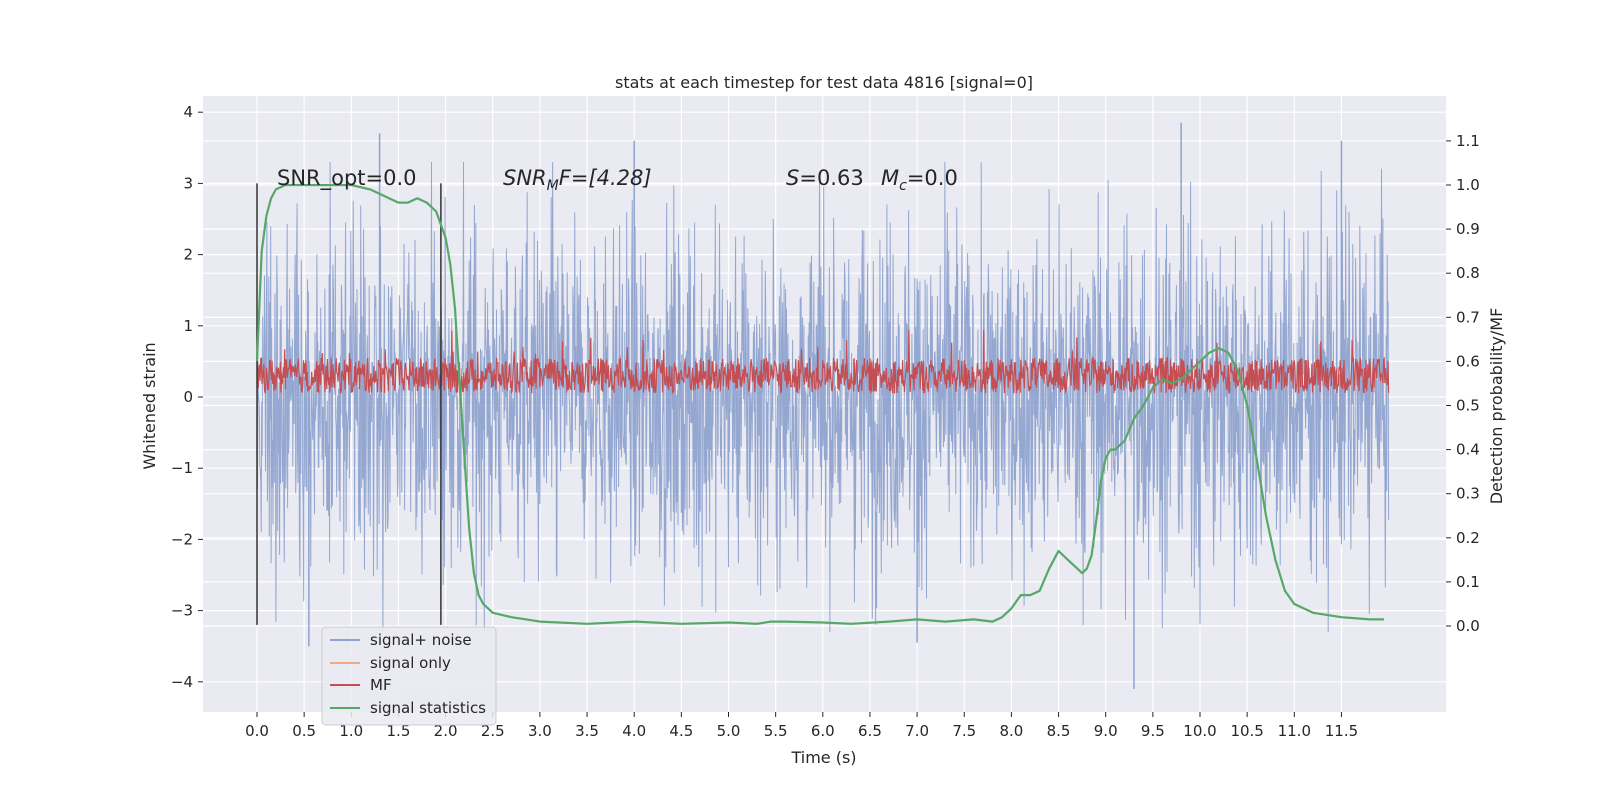 This screenshot has width=1600, height=800. Describe the element at coordinates (1468, 582) in the screenshot. I see `y2-tick-label: 0.1` at that location.